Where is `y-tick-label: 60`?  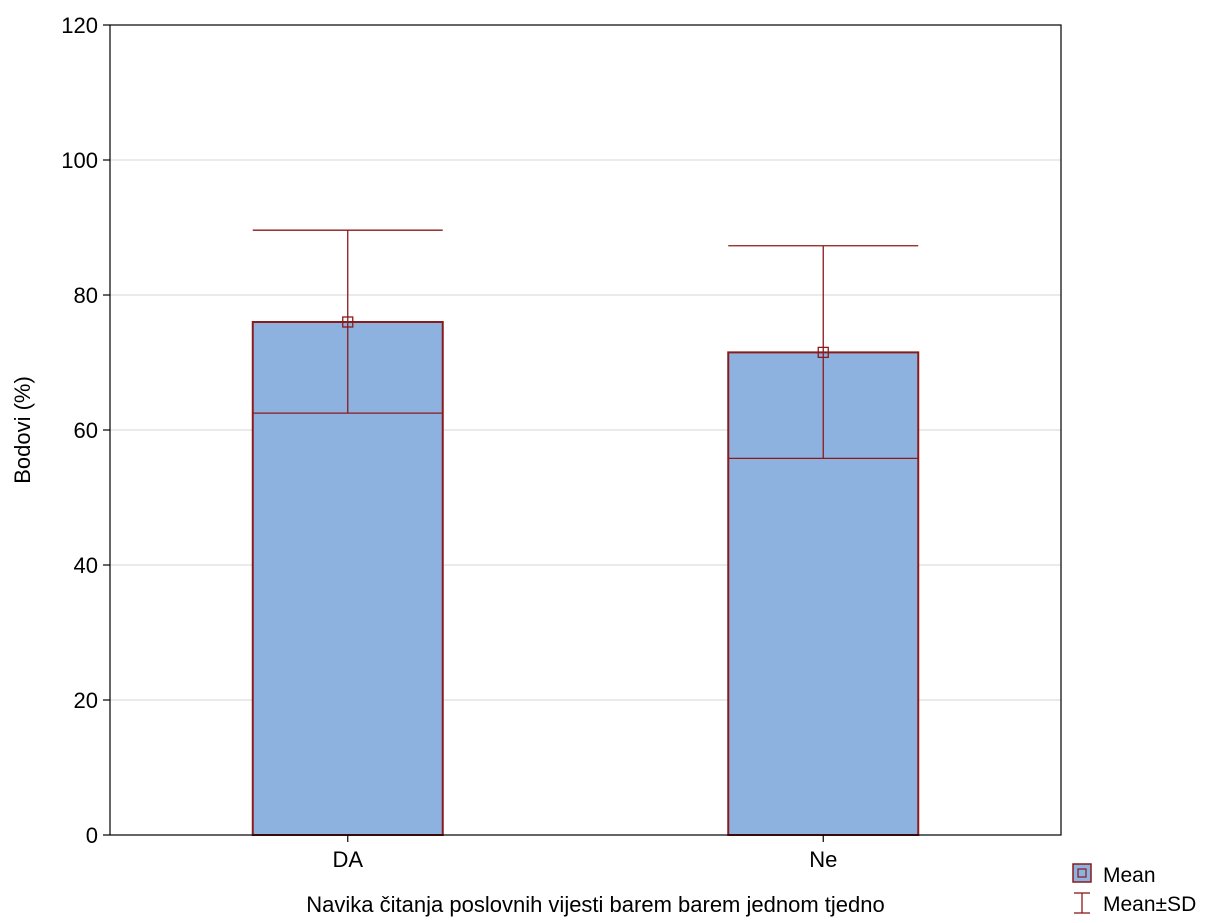
y-tick-label: 60 is located at coordinates (86, 430).